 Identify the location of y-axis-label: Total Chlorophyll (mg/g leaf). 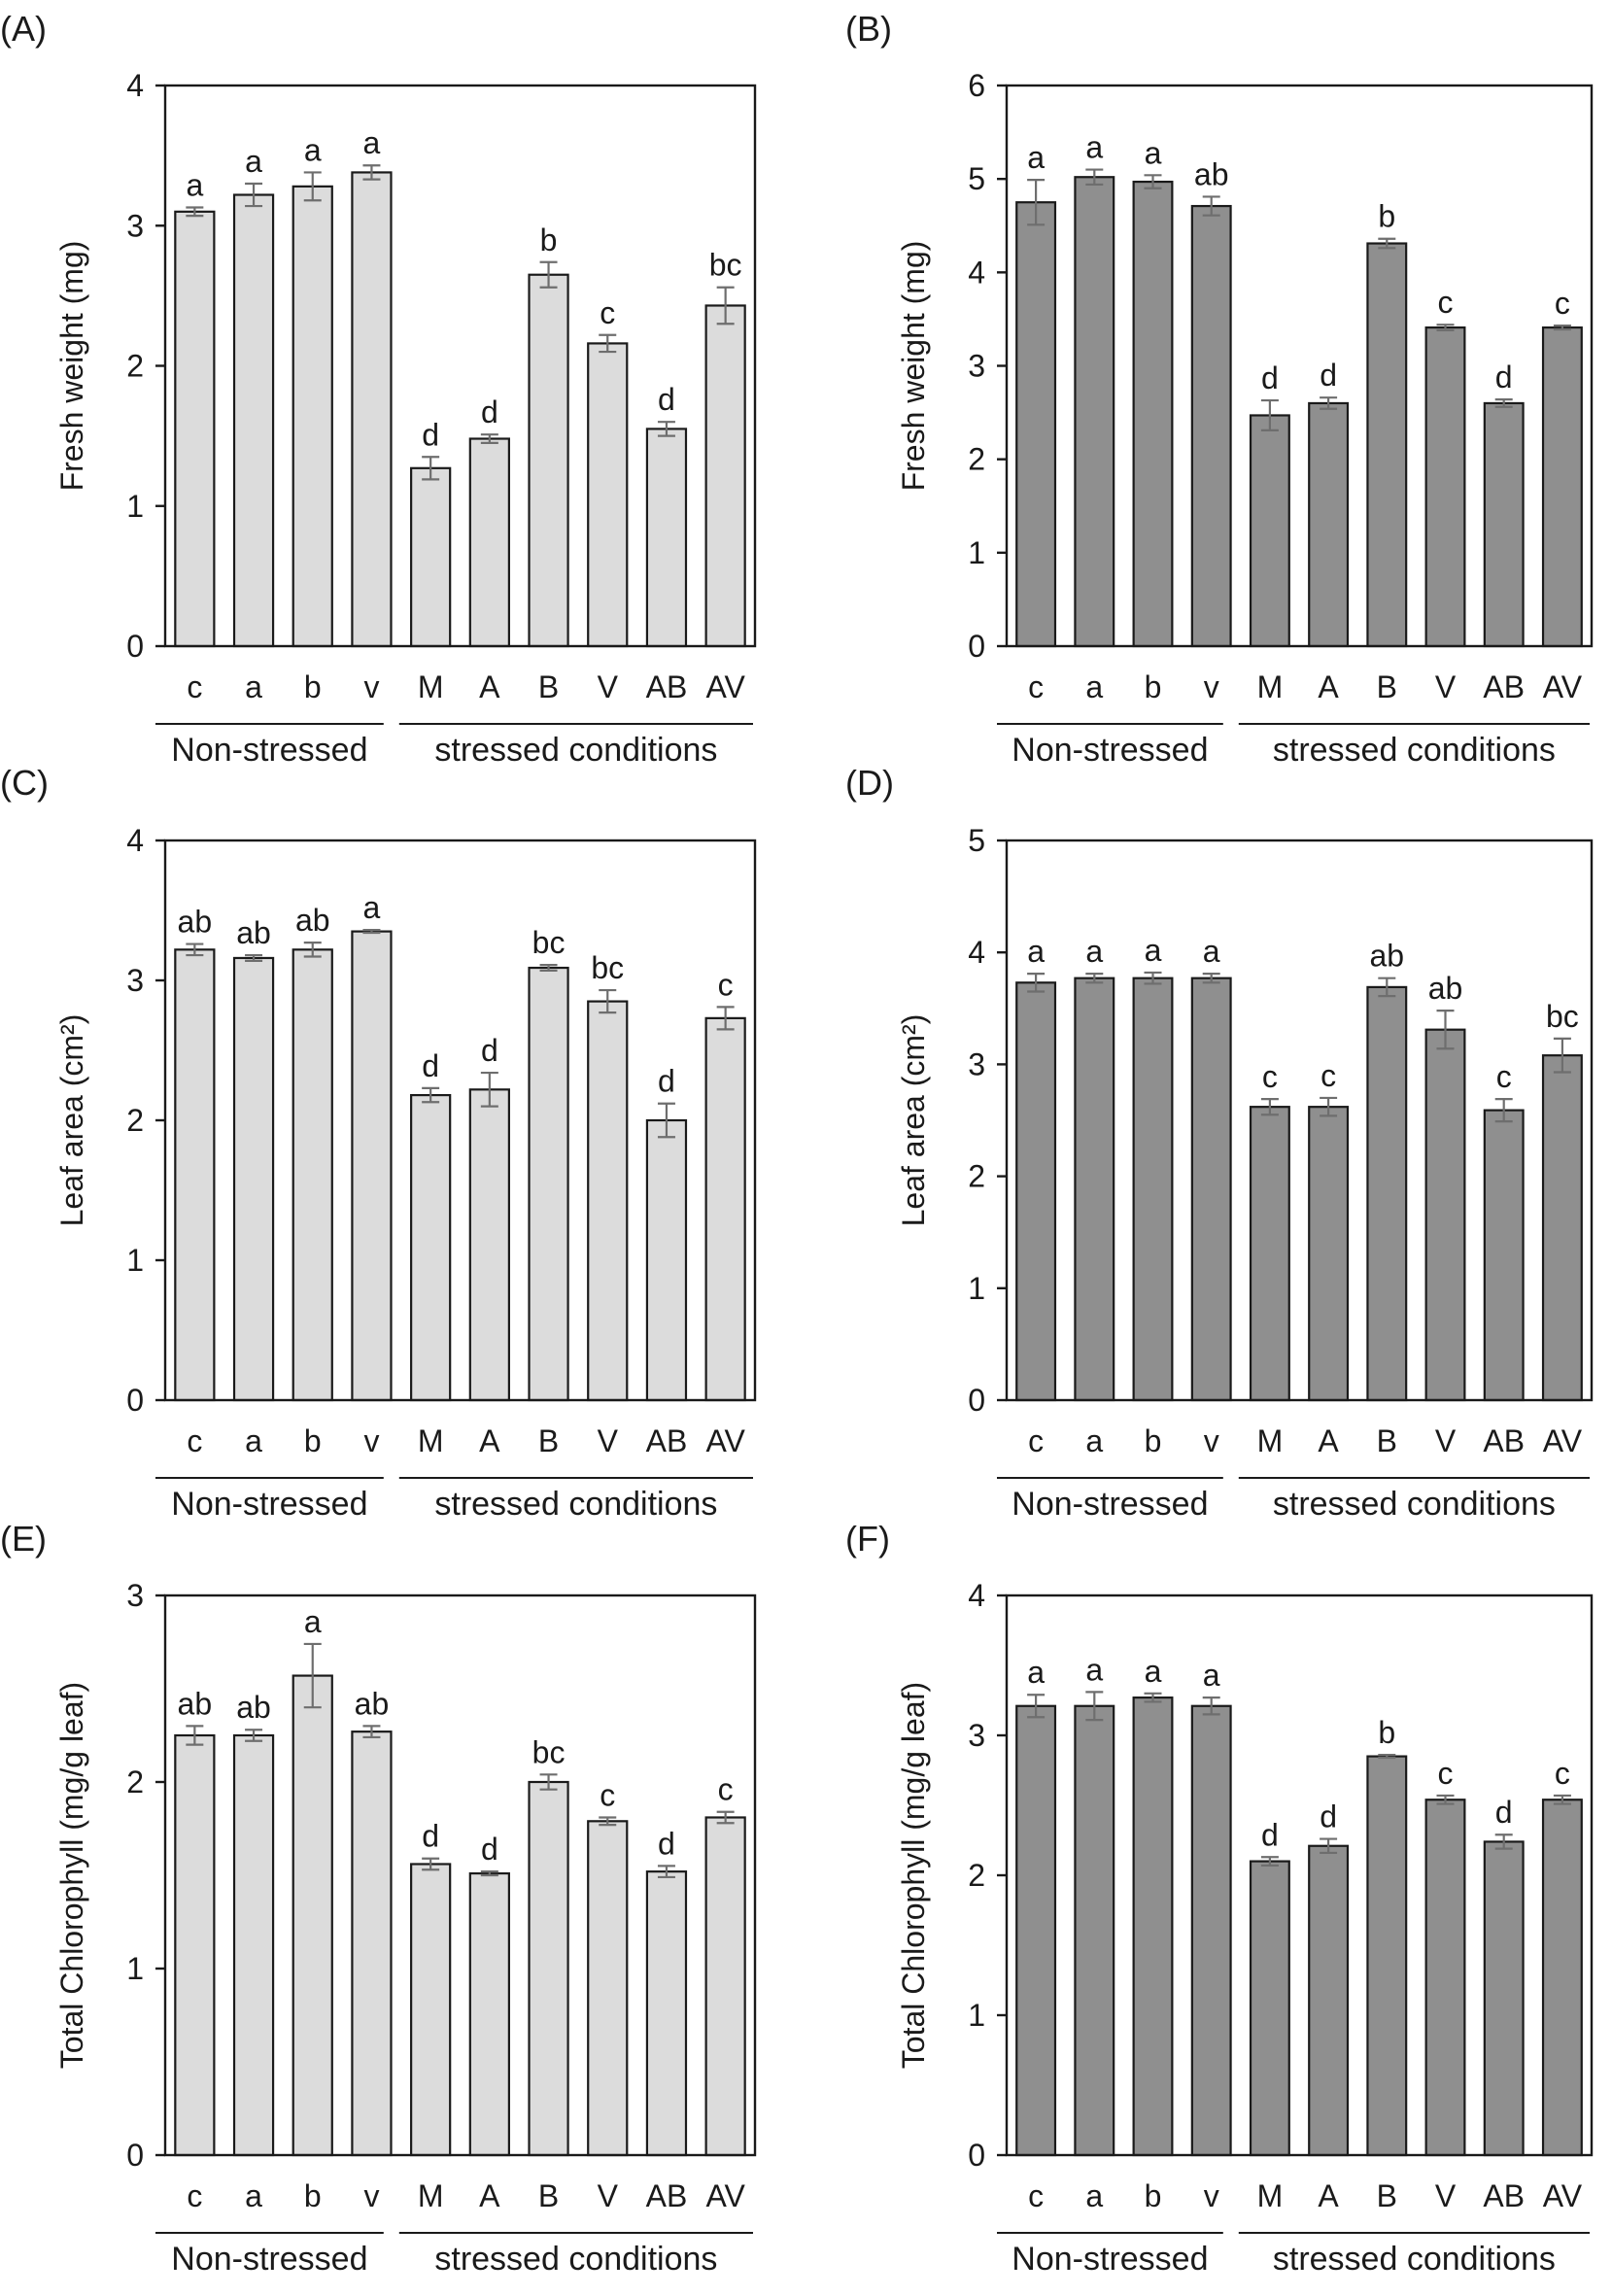
(913, 1875).